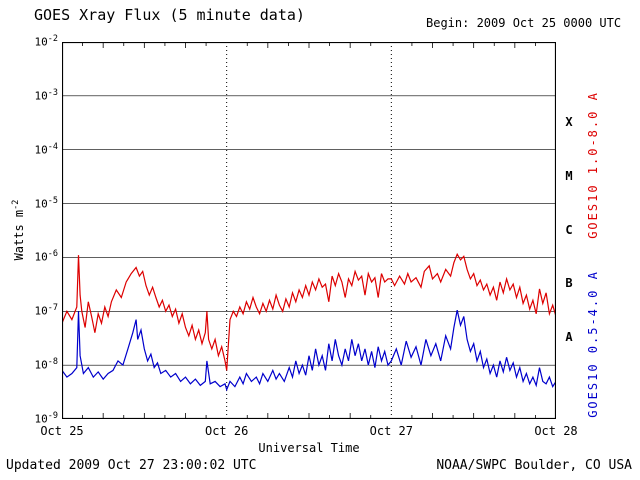 The image size is (640, 480). What do you see at coordinates (46, 310) in the screenshot?
I see `y-tick-label: 10-7` at bounding box center [46, 310].